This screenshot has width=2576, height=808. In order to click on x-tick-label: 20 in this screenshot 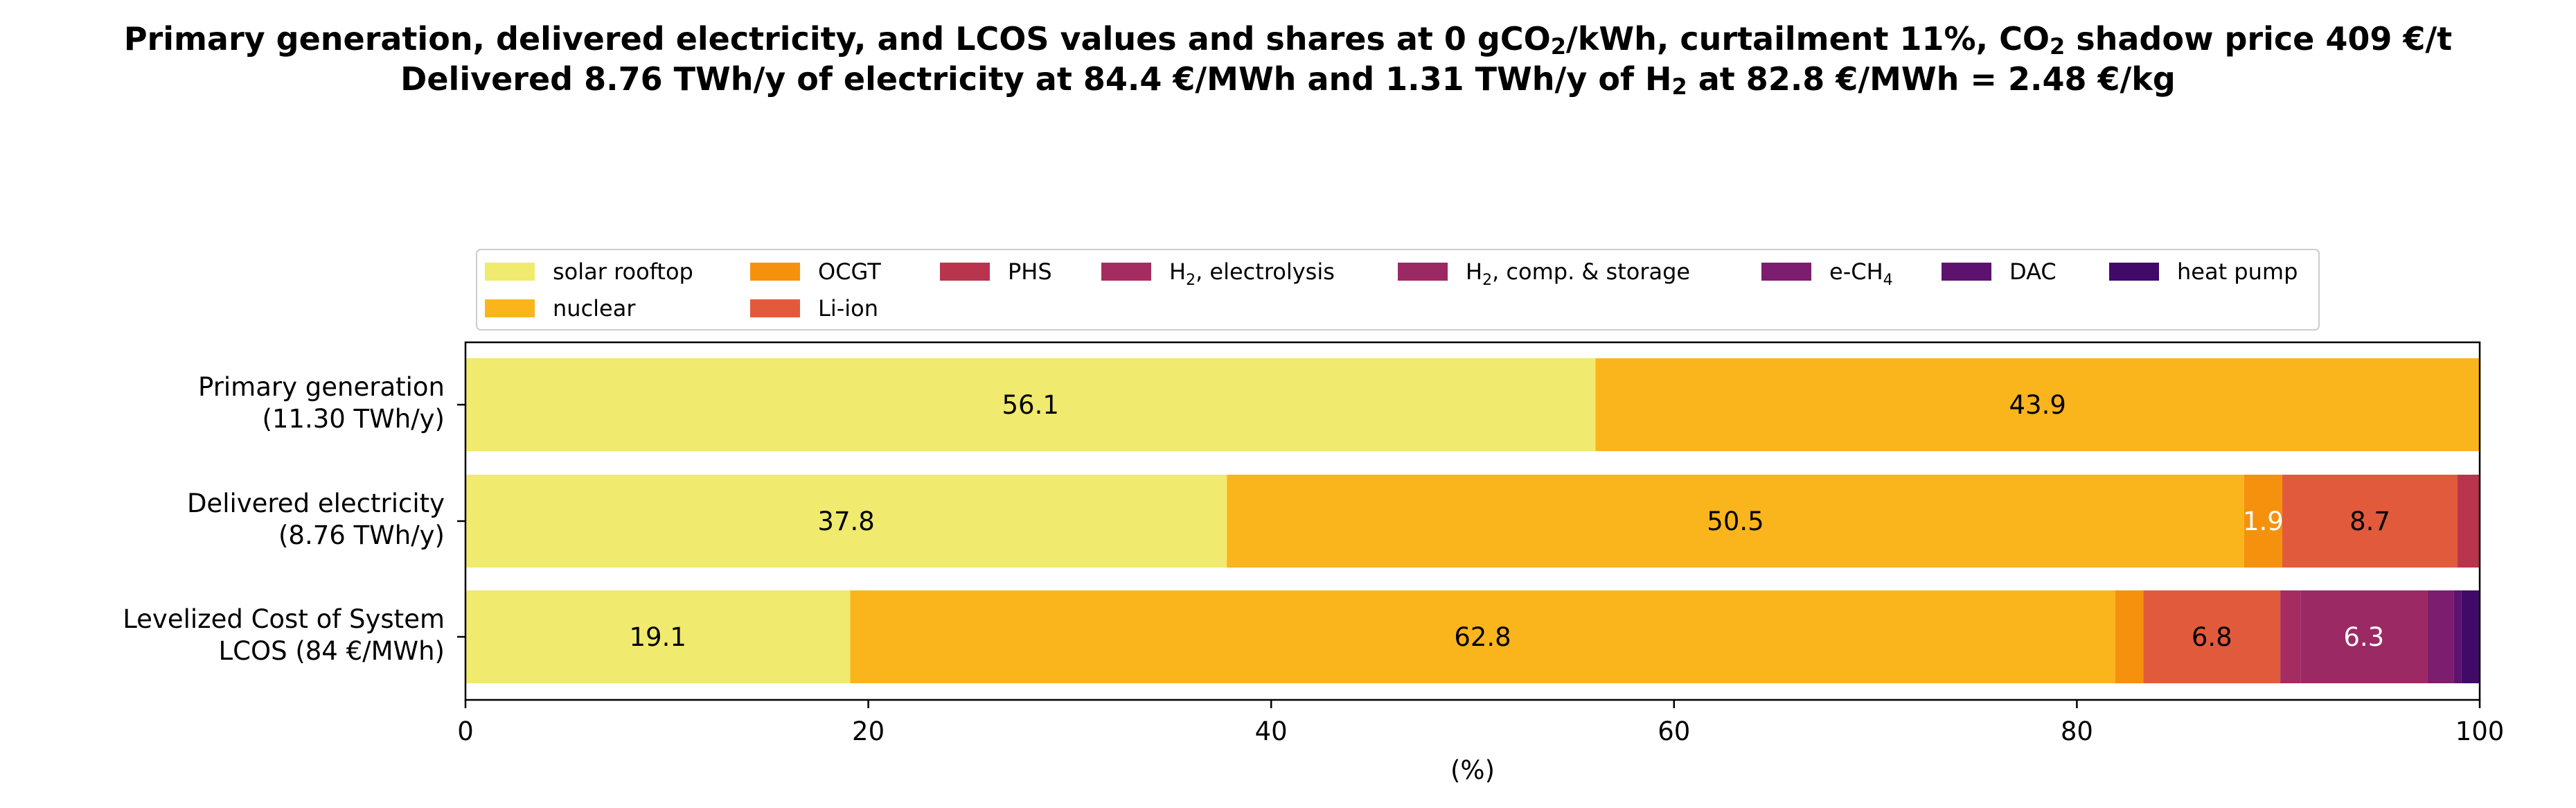, I will do `click(868, 731)`.